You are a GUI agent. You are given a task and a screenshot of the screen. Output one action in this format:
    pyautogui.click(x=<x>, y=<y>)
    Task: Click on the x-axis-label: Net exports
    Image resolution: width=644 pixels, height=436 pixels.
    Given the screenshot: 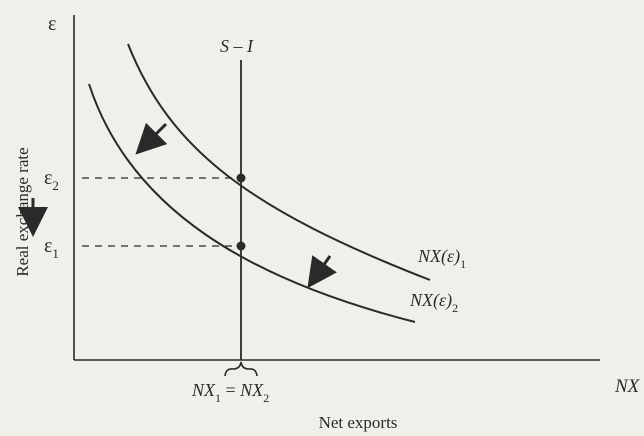 What is the action you would take?
    pyautogui.click(x=358, y=422)
    